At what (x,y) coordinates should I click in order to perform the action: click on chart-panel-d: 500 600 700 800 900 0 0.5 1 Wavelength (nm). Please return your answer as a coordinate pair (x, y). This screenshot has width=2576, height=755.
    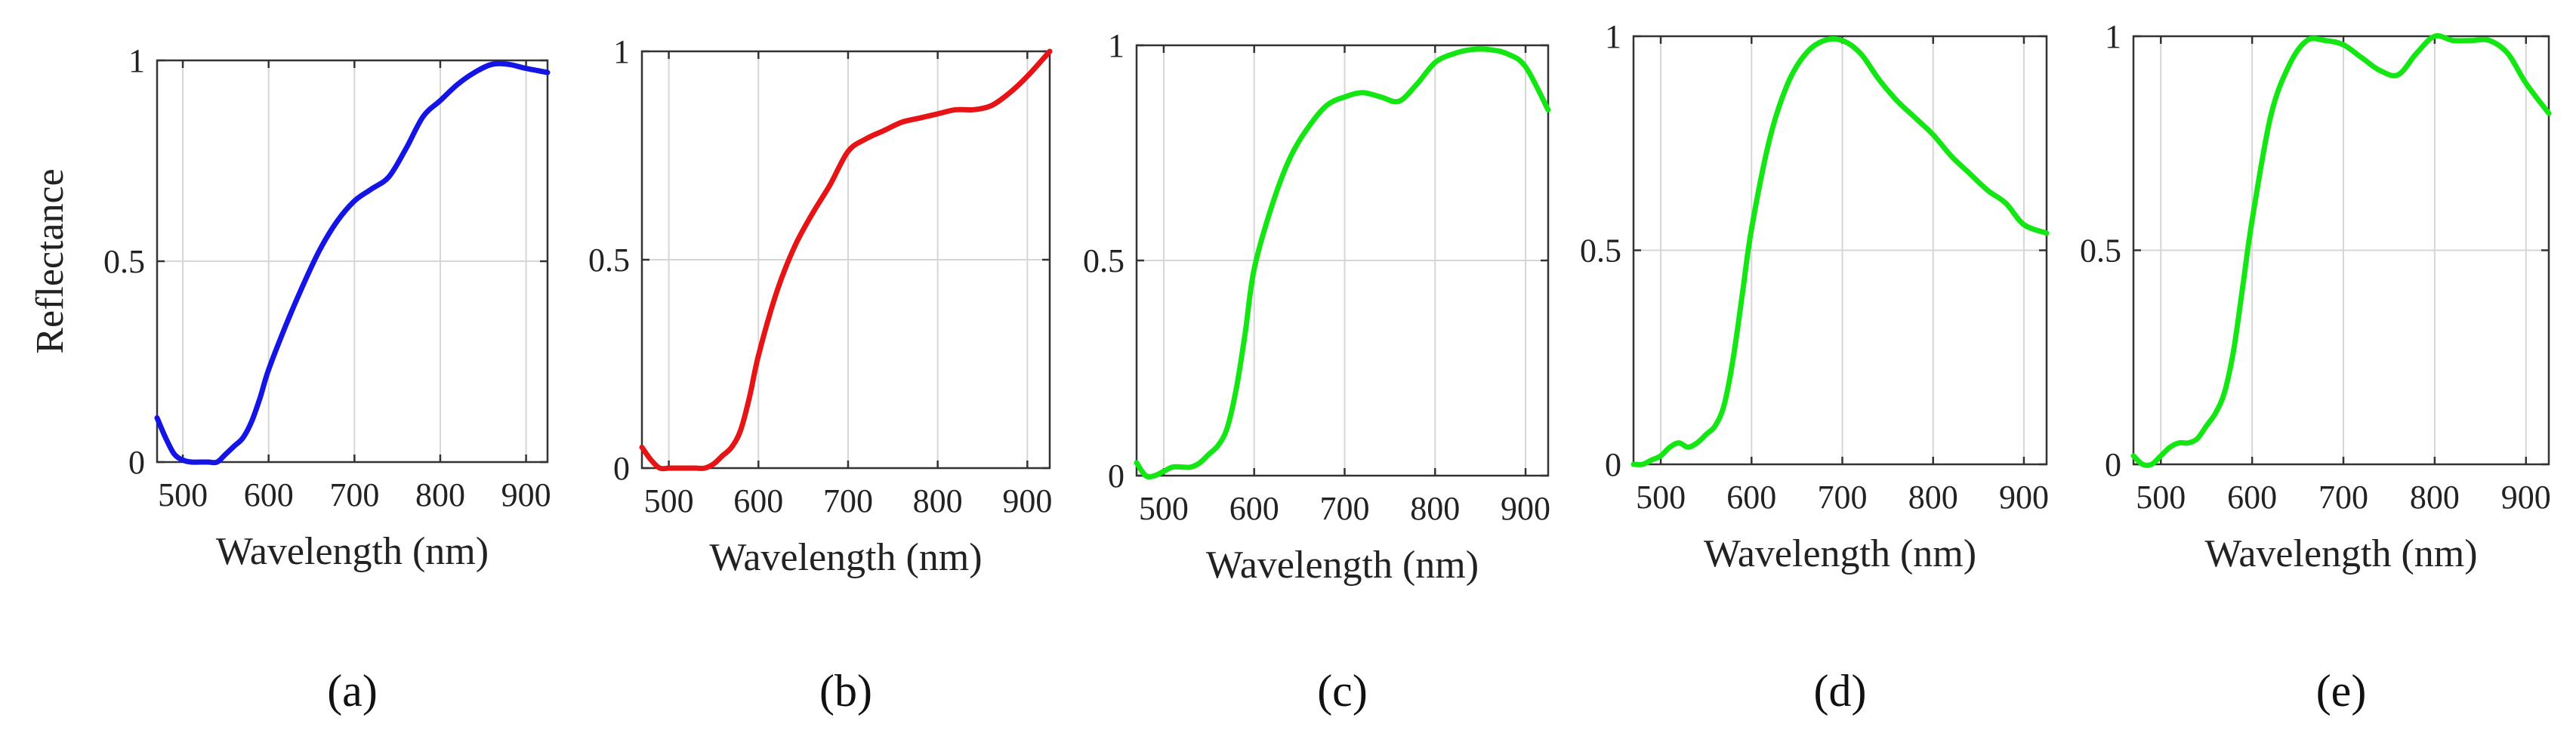
    Looking at the image, I should click on (1815, 297).